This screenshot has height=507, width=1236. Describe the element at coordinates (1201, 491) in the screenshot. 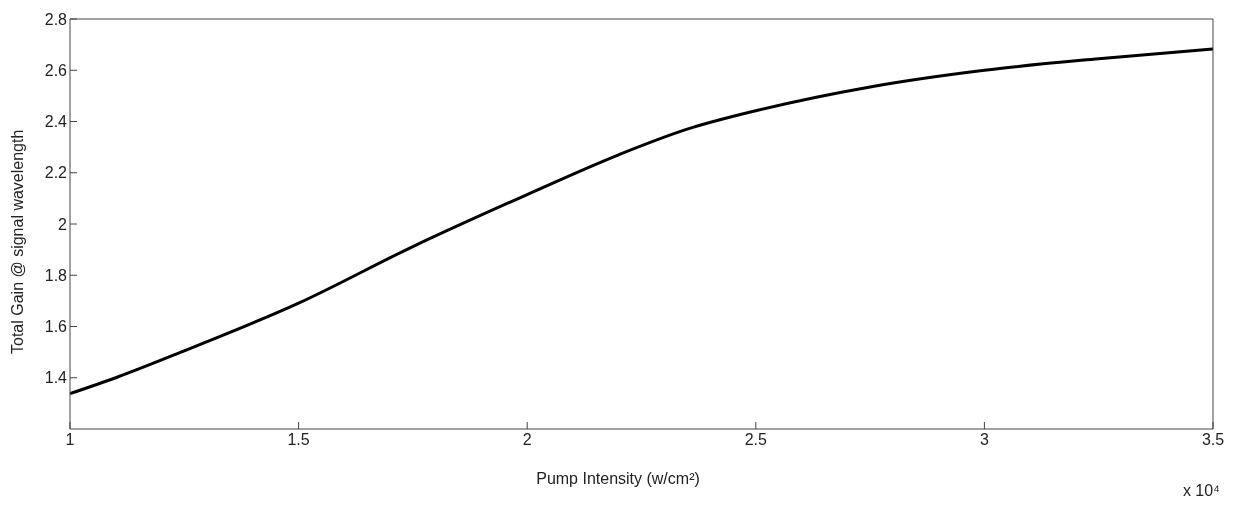

I see `text: x 10⁴` at that location.